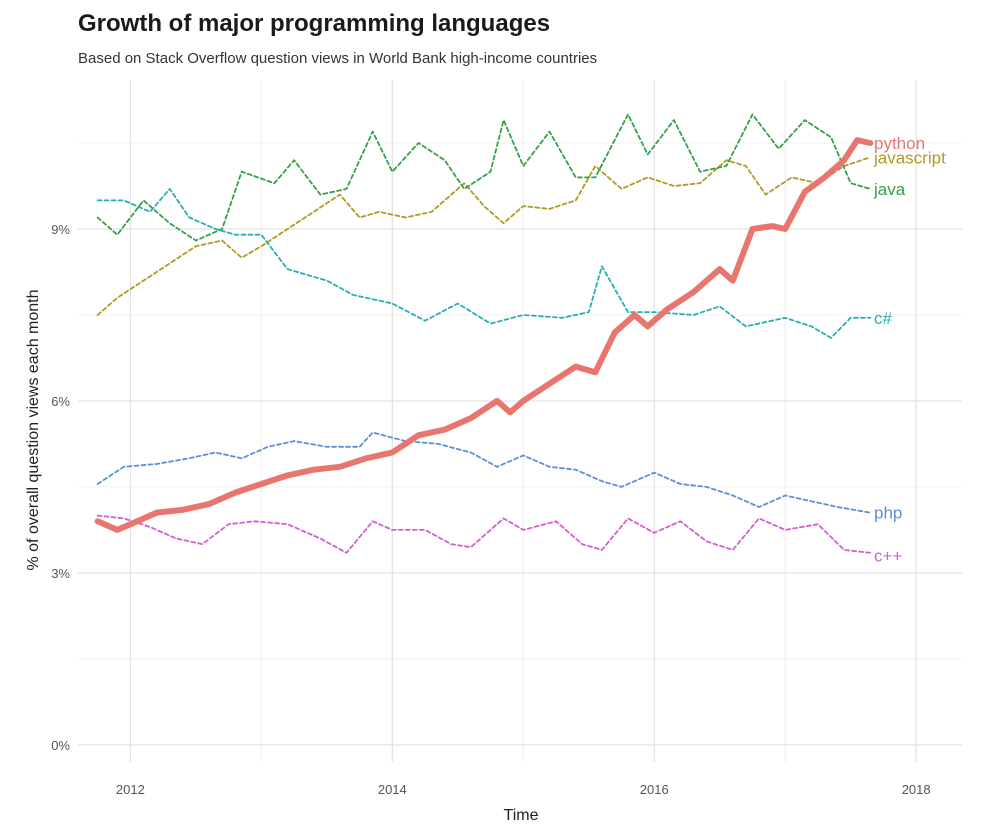  What do you see at coordinates (909, 157) in the screenshot?
I see `series-label-javascript: javascript` at bounding box center [909, 157].